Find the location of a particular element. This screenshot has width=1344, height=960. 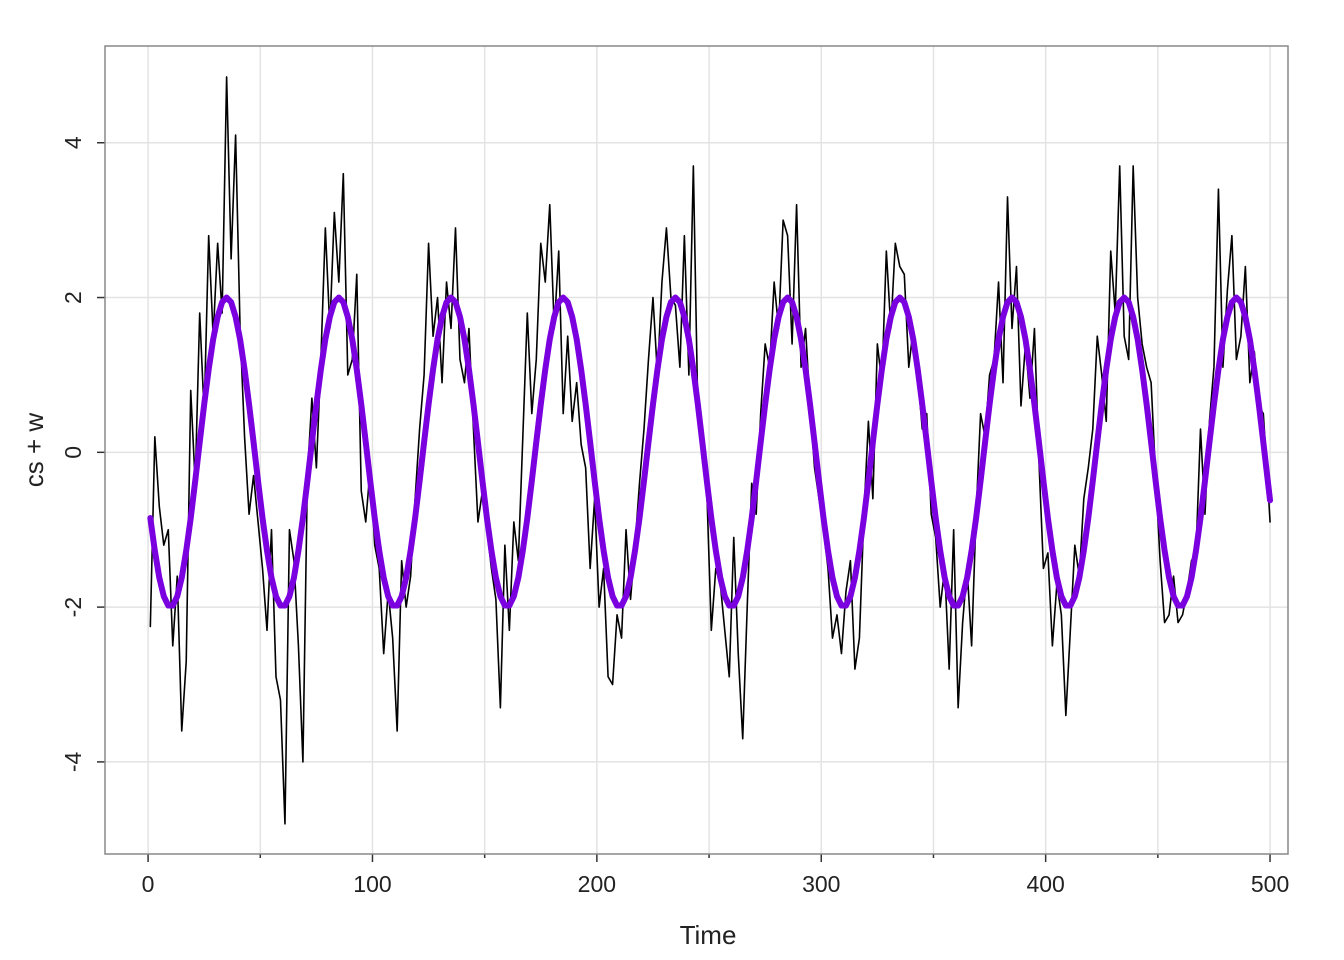

x-tick-label: 100 is located at coordinates (372, 884).